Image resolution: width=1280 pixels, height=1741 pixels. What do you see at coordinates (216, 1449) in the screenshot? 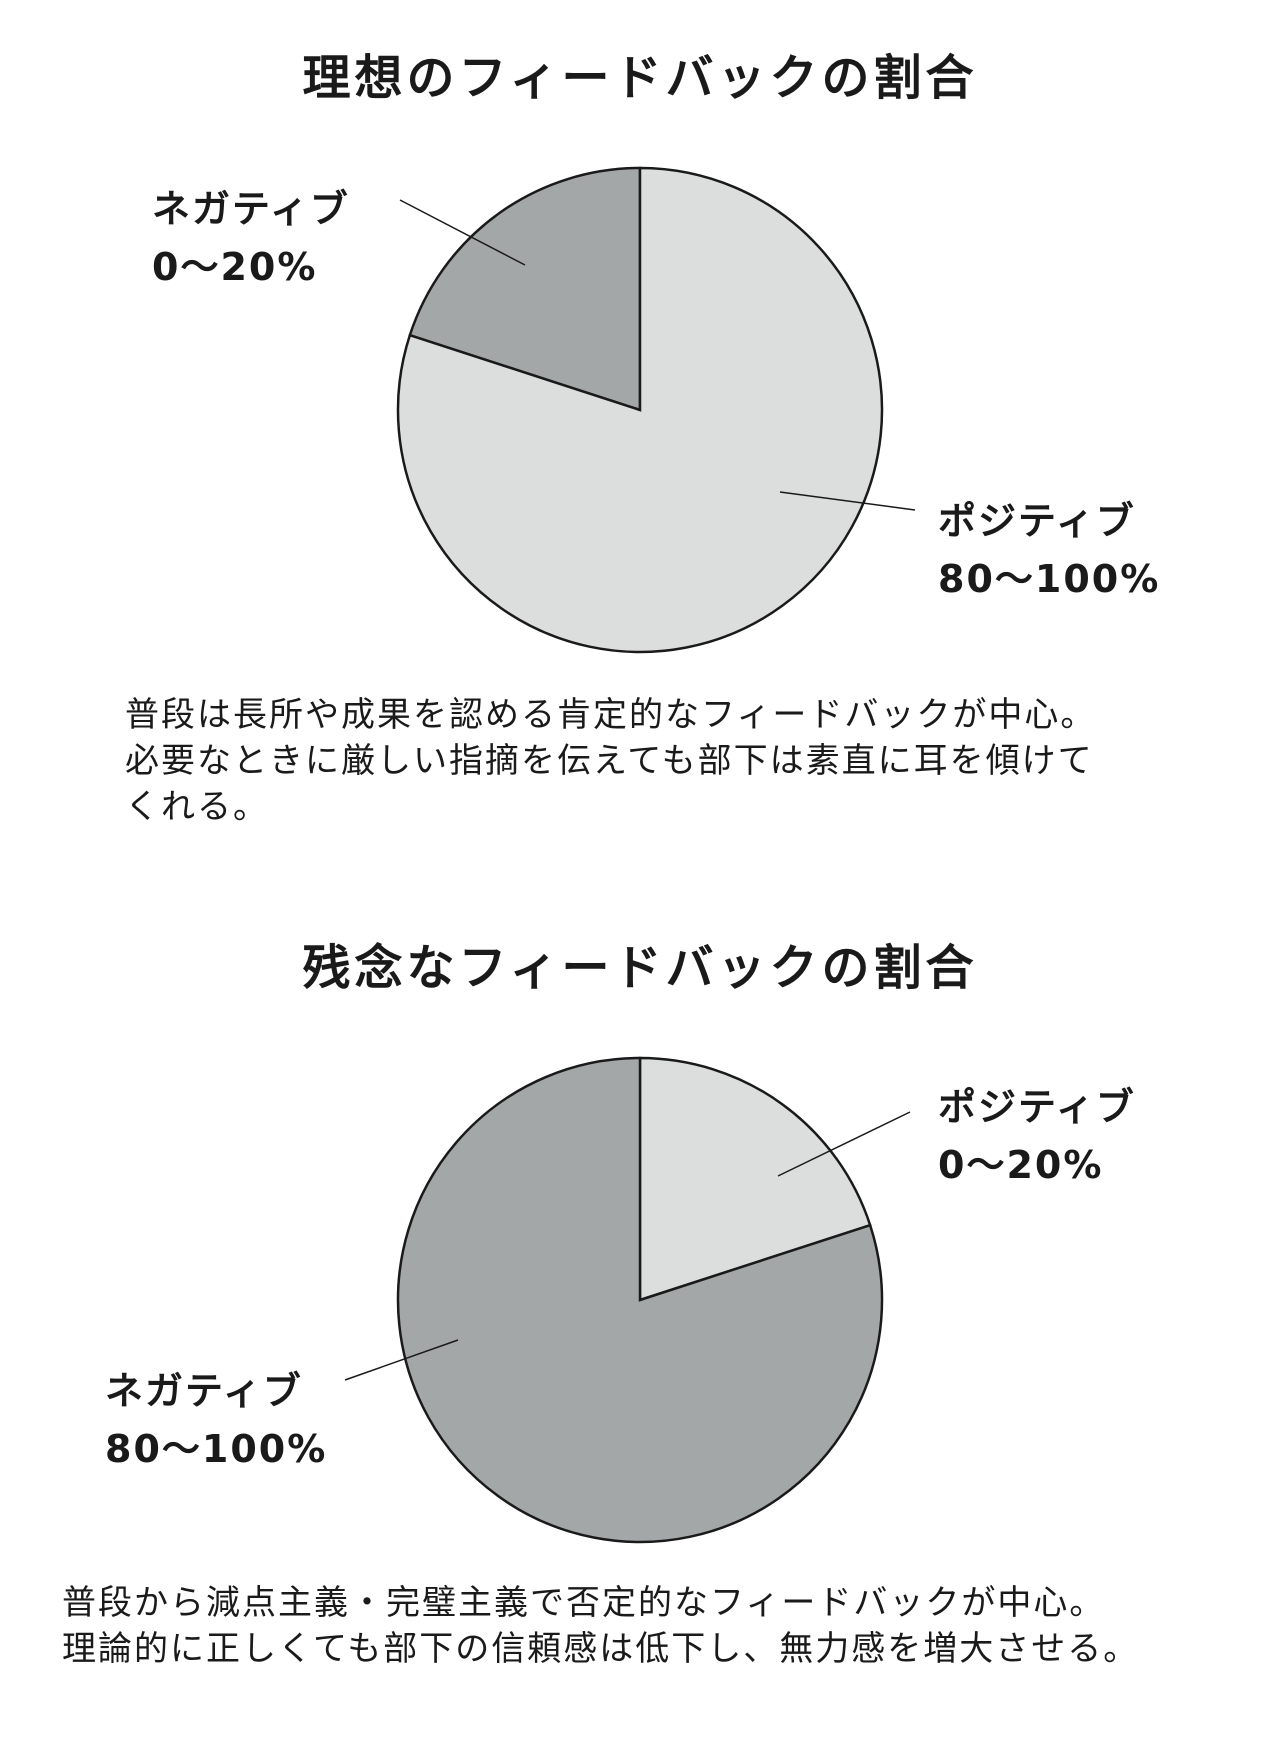
I see `label-negative-value: 80〜100%` at bounding box center [216, 1449].